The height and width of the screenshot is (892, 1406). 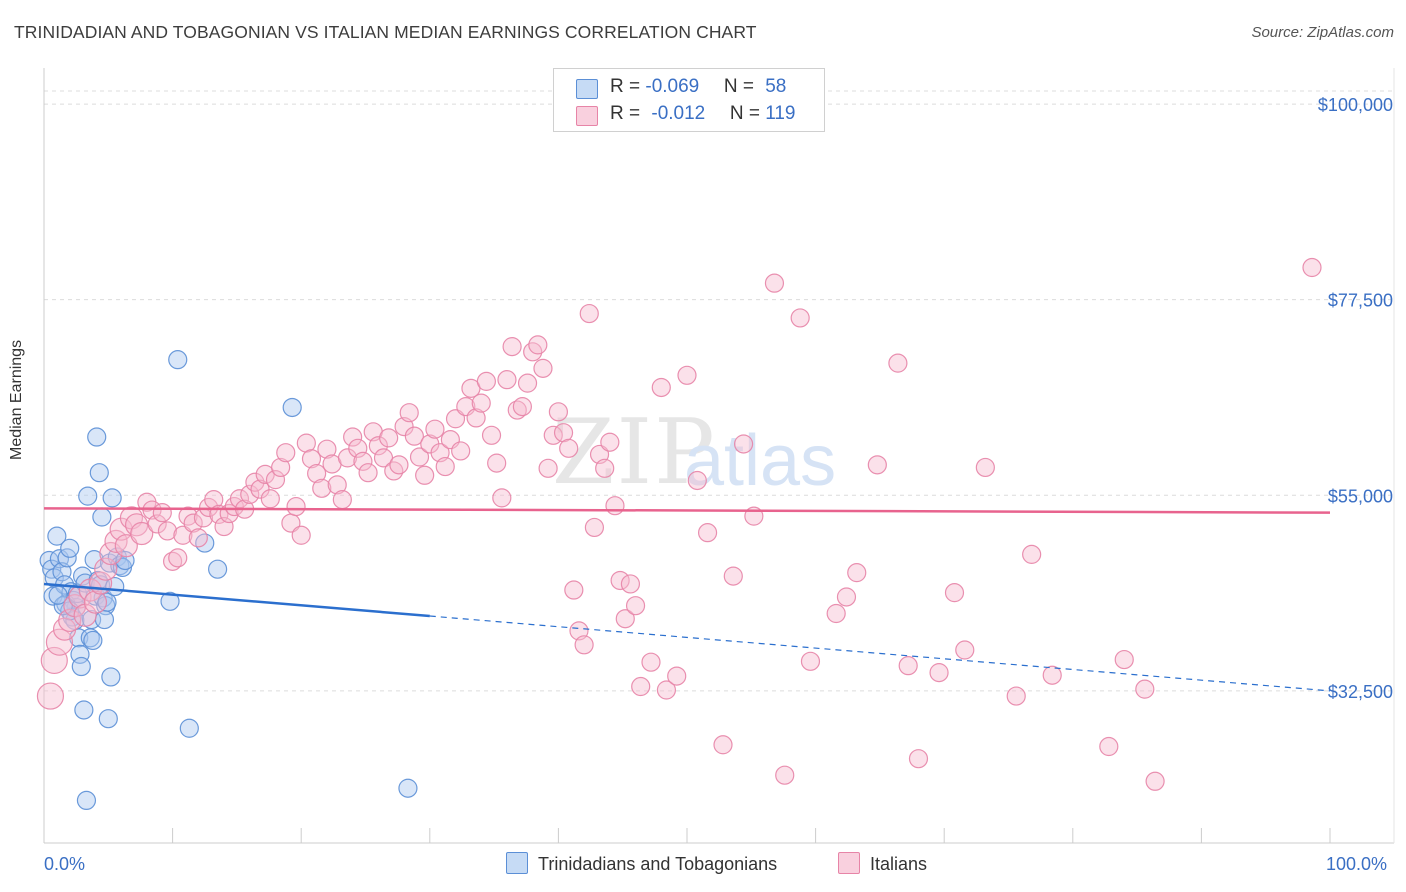 What do you see at coordinates (587, 116) in the screenshot?
I see `pink-swatch-icon` at bounding box center [587, 116].